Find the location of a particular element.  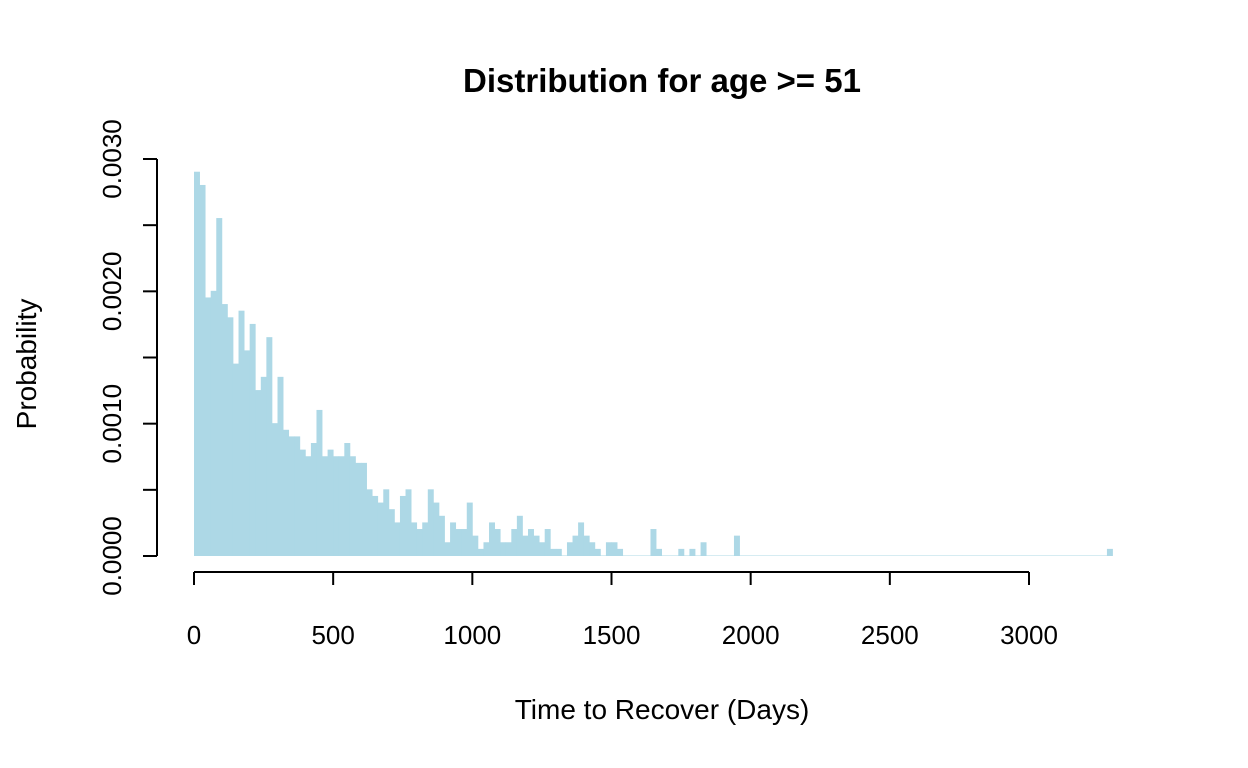

x-axis: 0 500 1000 1500 2000 2500 3000 is located at coordinates (622, 610).